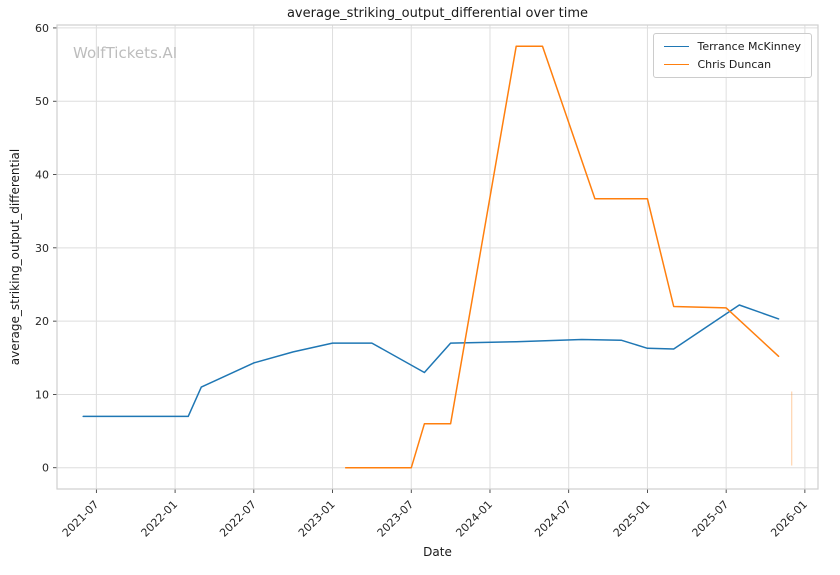 This screenshot has width=840, height=575. Describe the element at coordinates (711, 519) in the screenshot. I see `x-tick-label: 2025-07` at that location.